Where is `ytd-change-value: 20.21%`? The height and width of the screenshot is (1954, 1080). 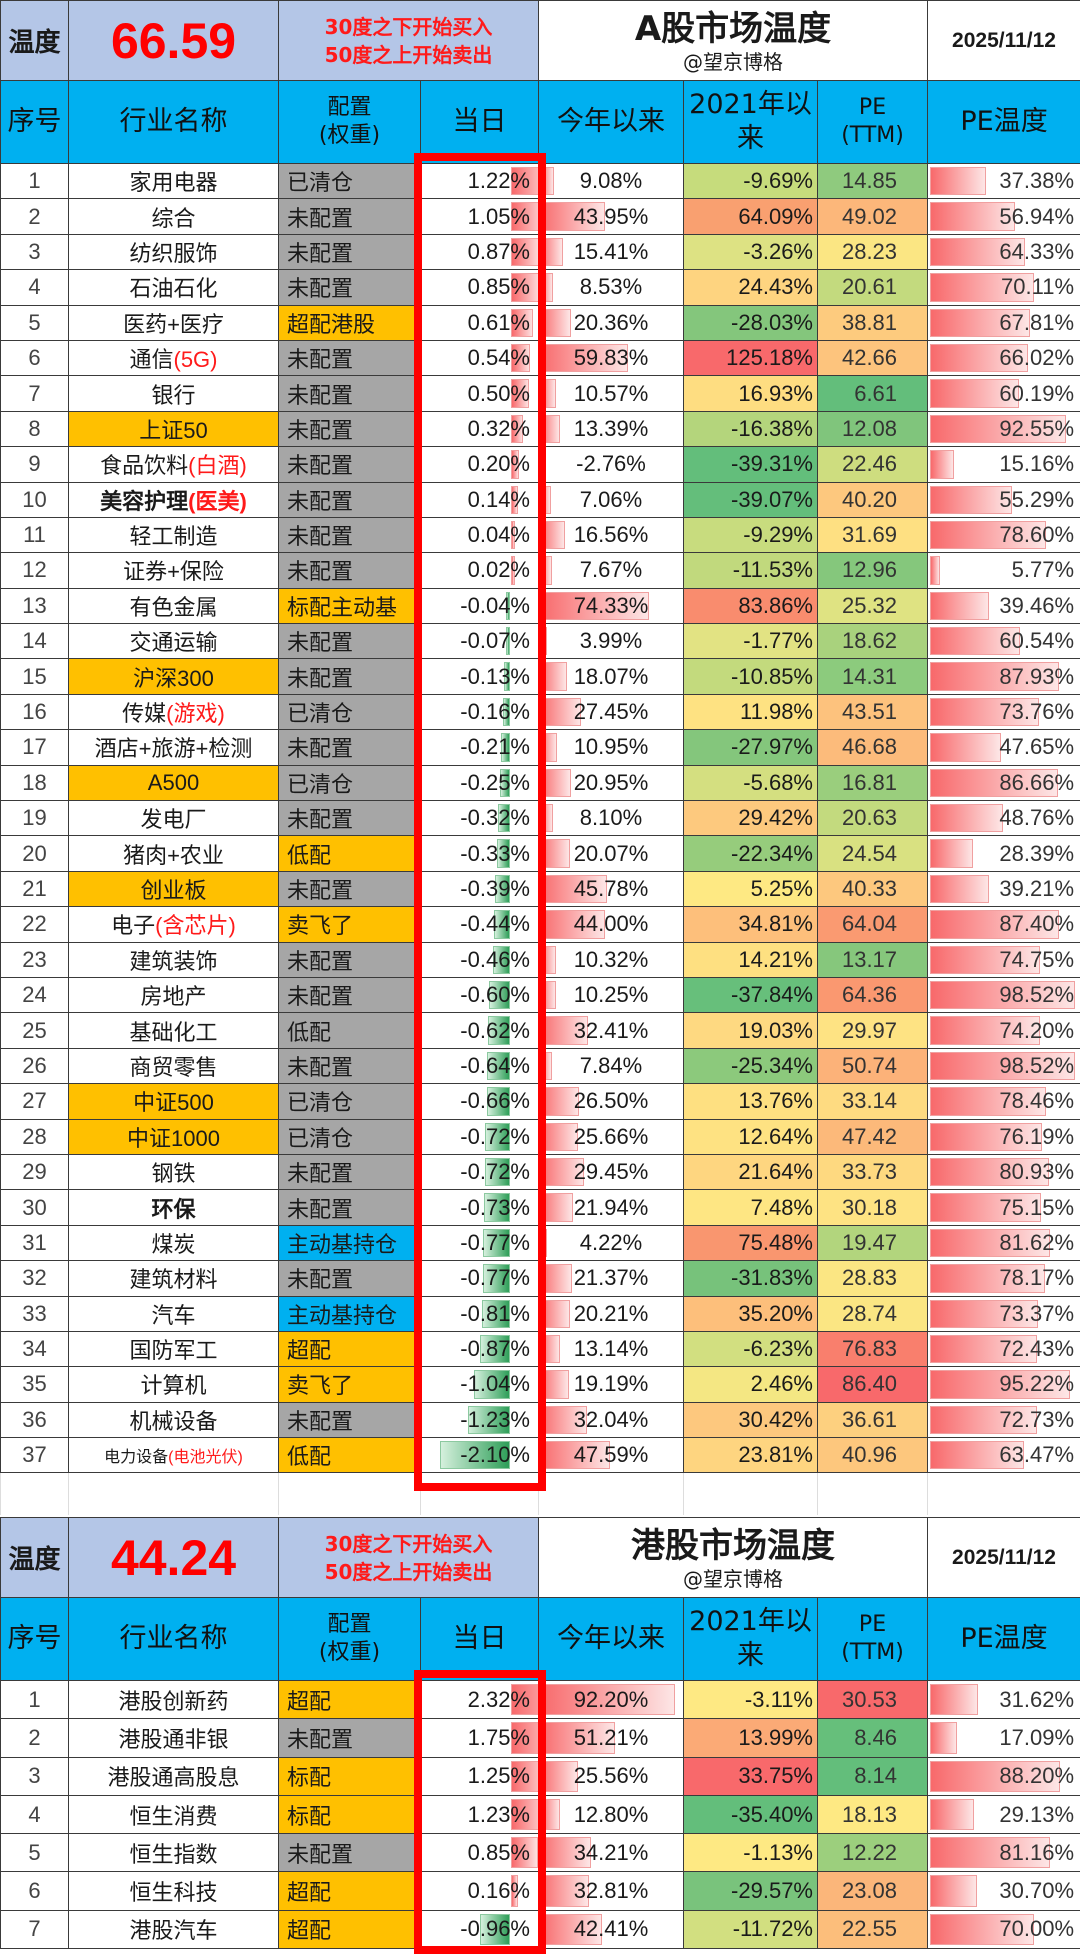 ytd-change-value: 20.21% is located at coordinates (611, 1313).